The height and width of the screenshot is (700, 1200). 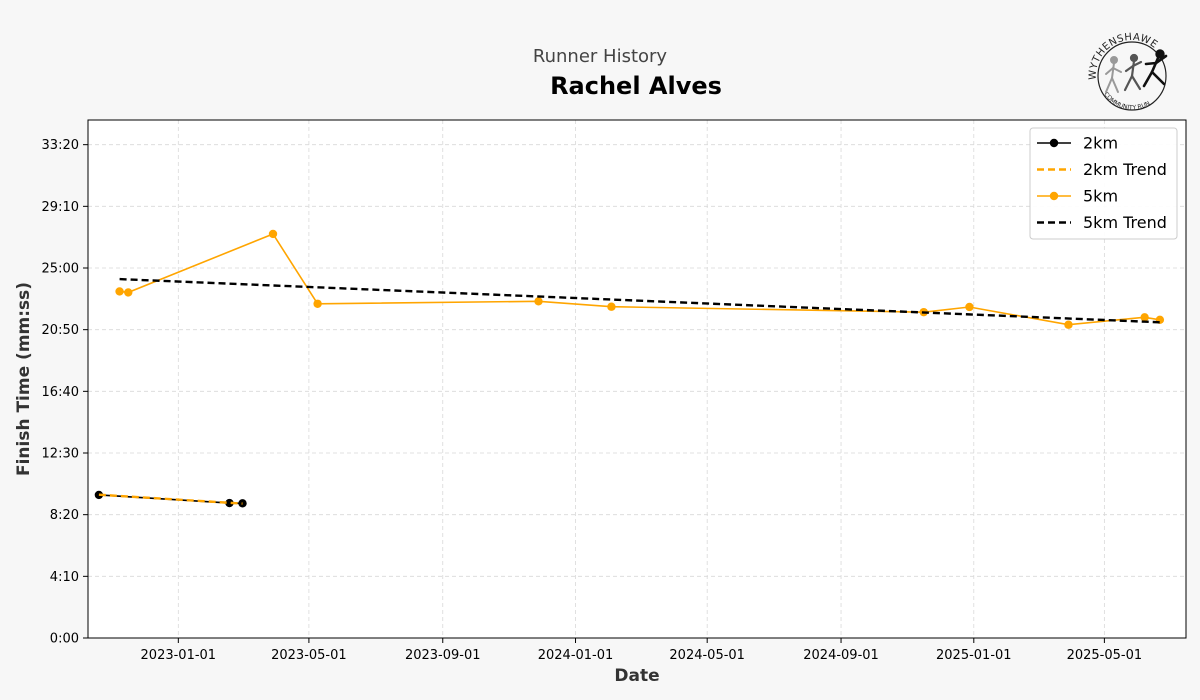 I want to click on logo-circle-icon, so click(x=1132, y=76).